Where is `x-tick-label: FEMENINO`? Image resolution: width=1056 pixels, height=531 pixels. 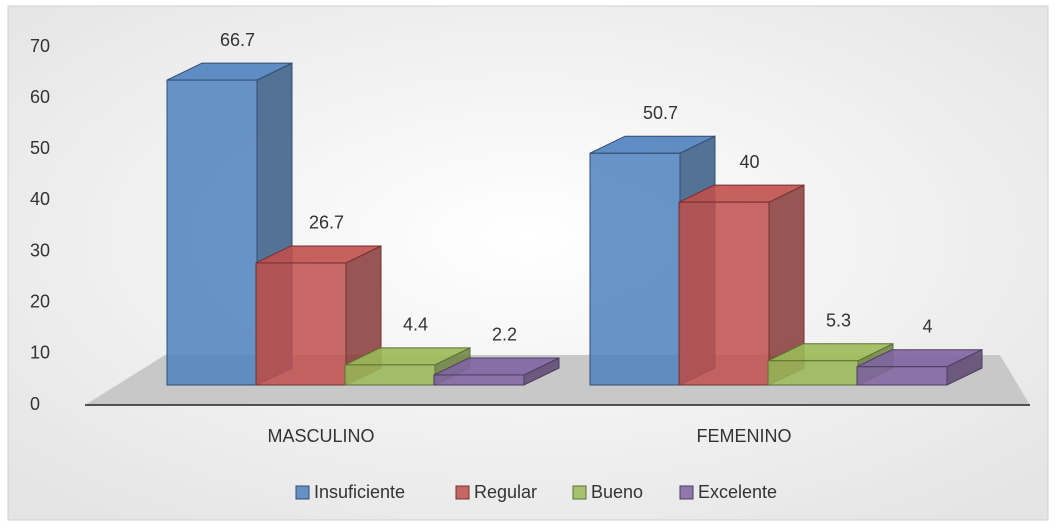
x-tick-label: FEMENINO is located at coordinates (743, 436).